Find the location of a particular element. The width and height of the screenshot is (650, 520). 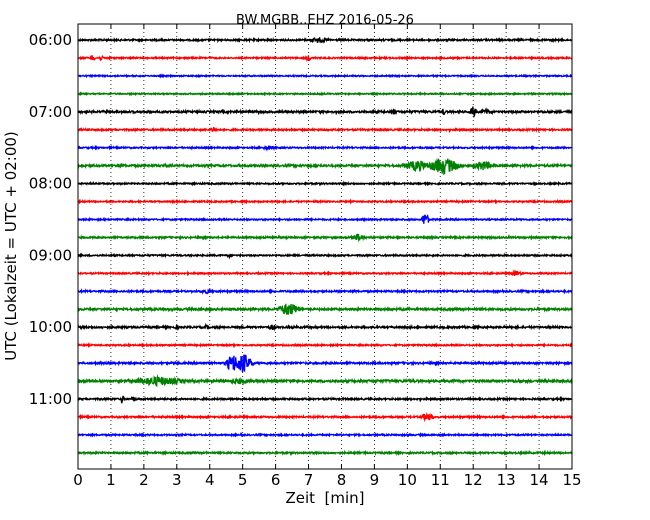

x-tick-label: 5 is located at coordinates (243, 480).